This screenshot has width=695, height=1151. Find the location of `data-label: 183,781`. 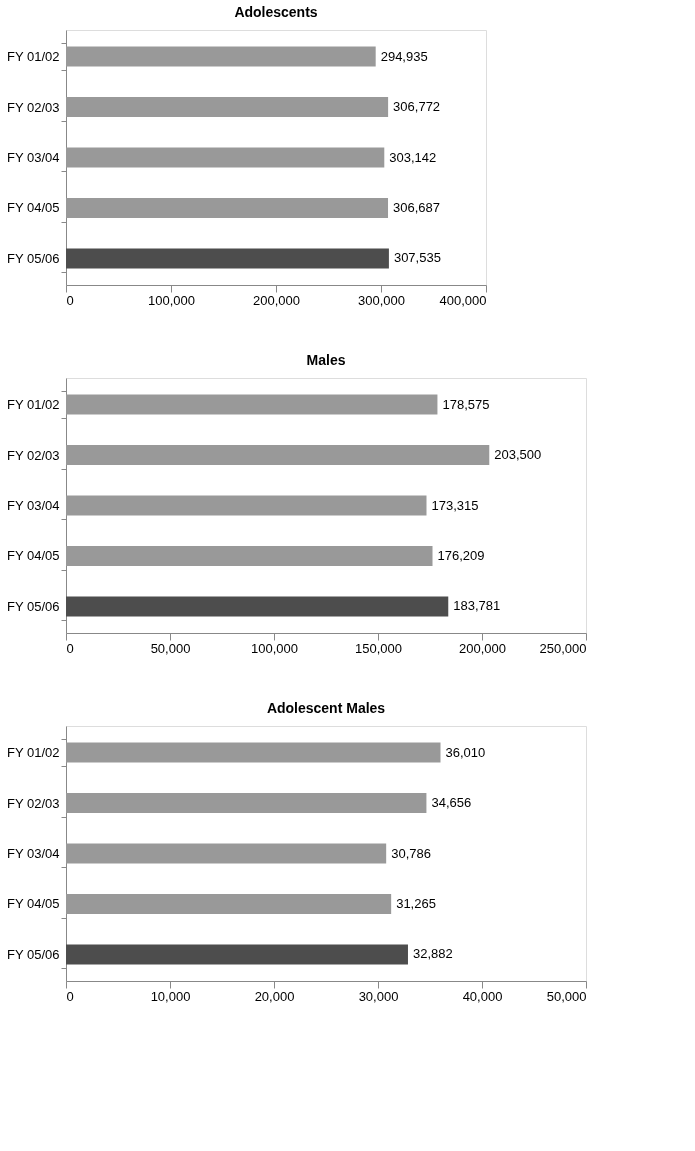

data-label: 183,781 is located at coordinates (477, 606).